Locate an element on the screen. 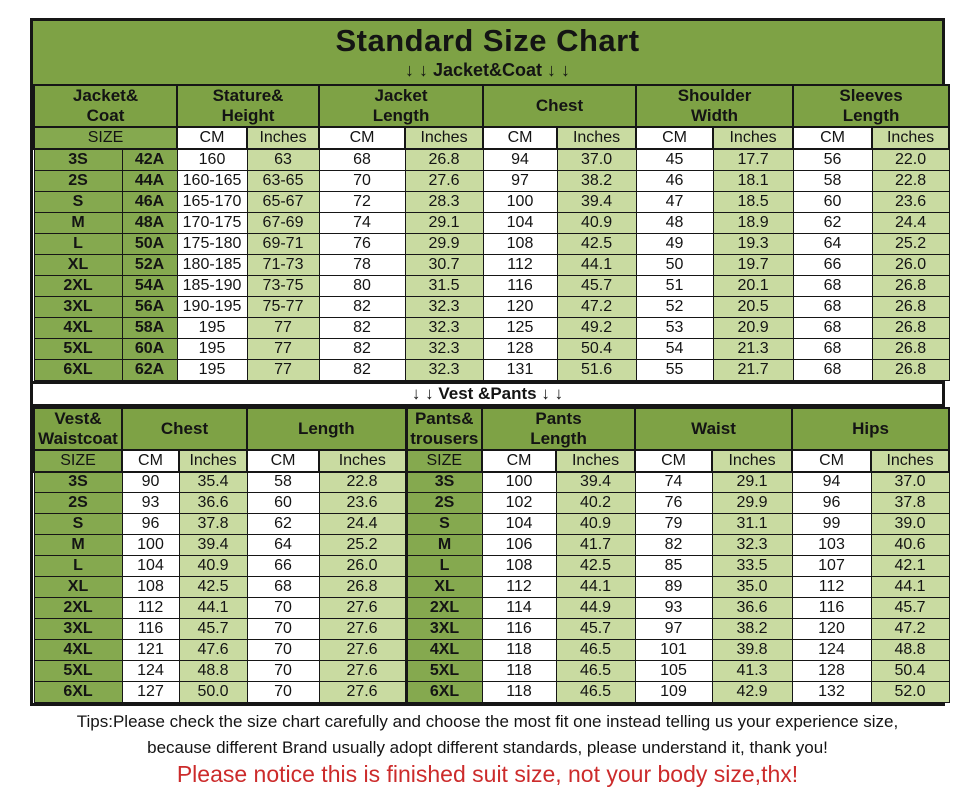 This screenshot has height=800, width=975. table-cell: 106 is located at coordinates (519, 545).